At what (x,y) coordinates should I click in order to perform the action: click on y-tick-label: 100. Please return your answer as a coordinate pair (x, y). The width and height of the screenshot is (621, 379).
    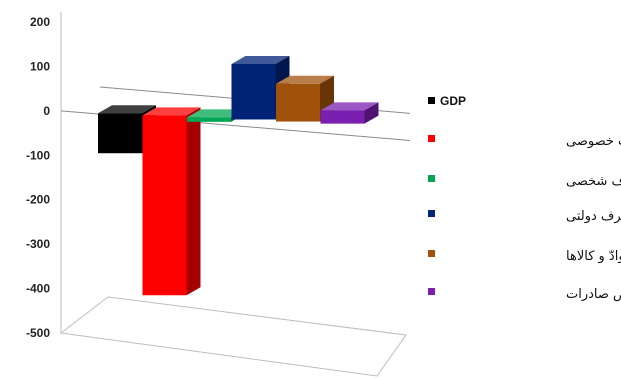
    Looking at the image, I should click on (40, 66).